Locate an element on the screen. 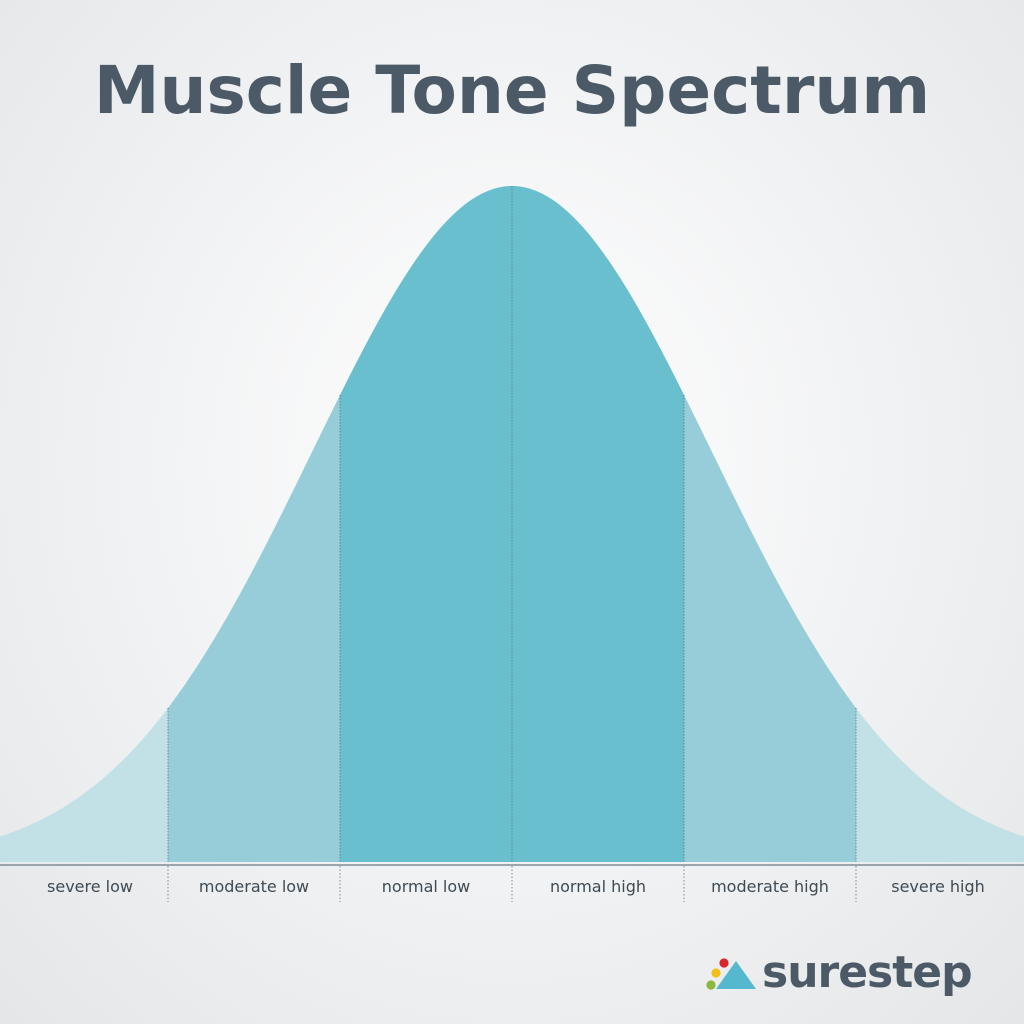  category-label-moderate-low: moderate low is located at coordinates (254, 886).